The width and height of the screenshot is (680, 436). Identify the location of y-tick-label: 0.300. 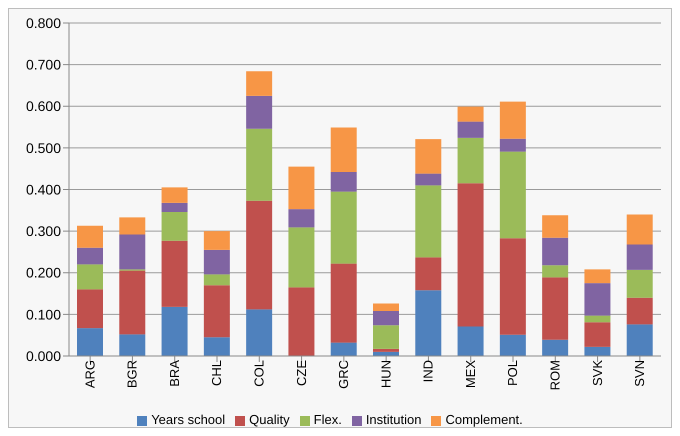
(44, 231).